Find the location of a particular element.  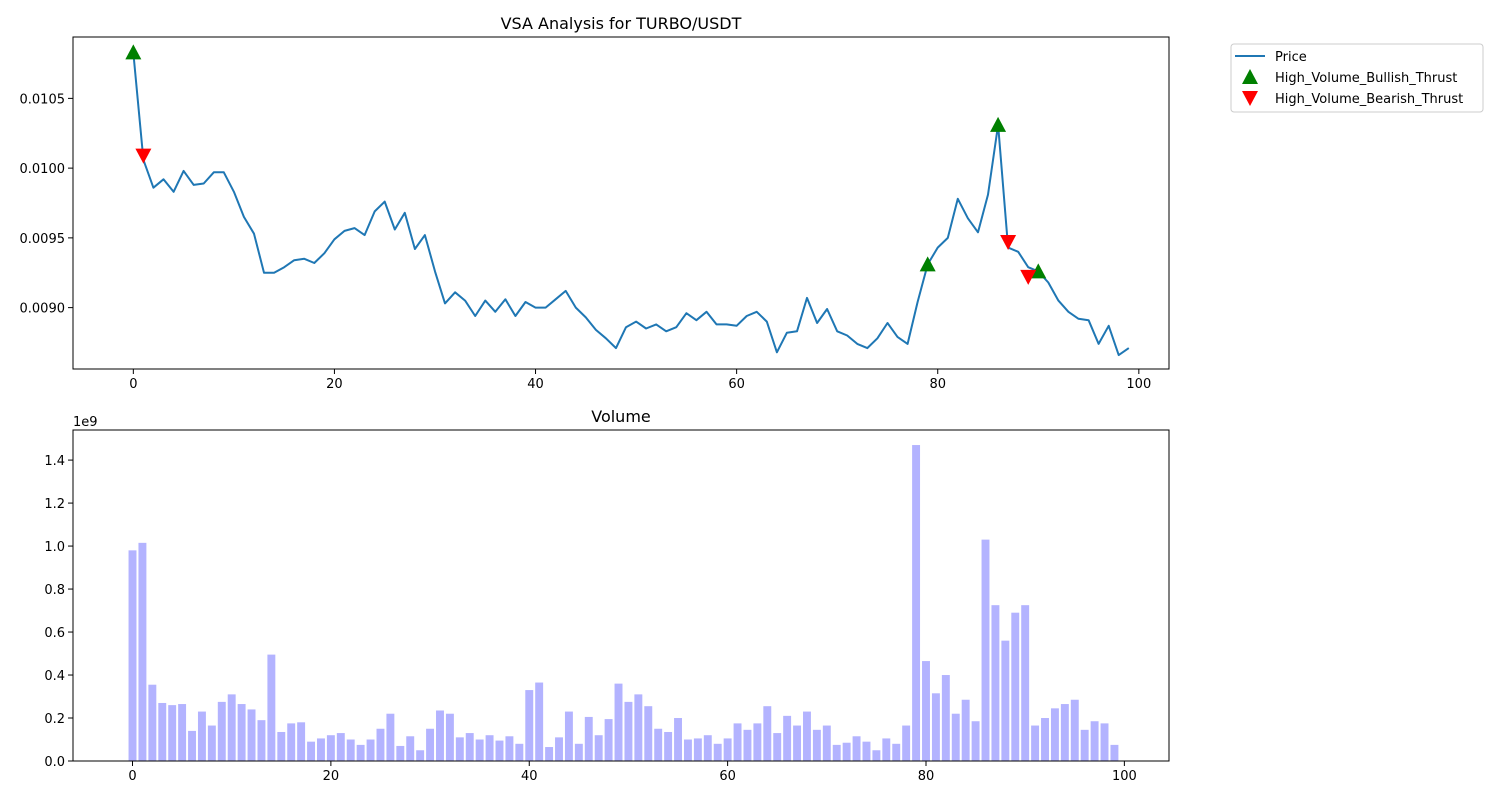

price-y-tick-label: 0.0090 is located at coordinates (43, 309).